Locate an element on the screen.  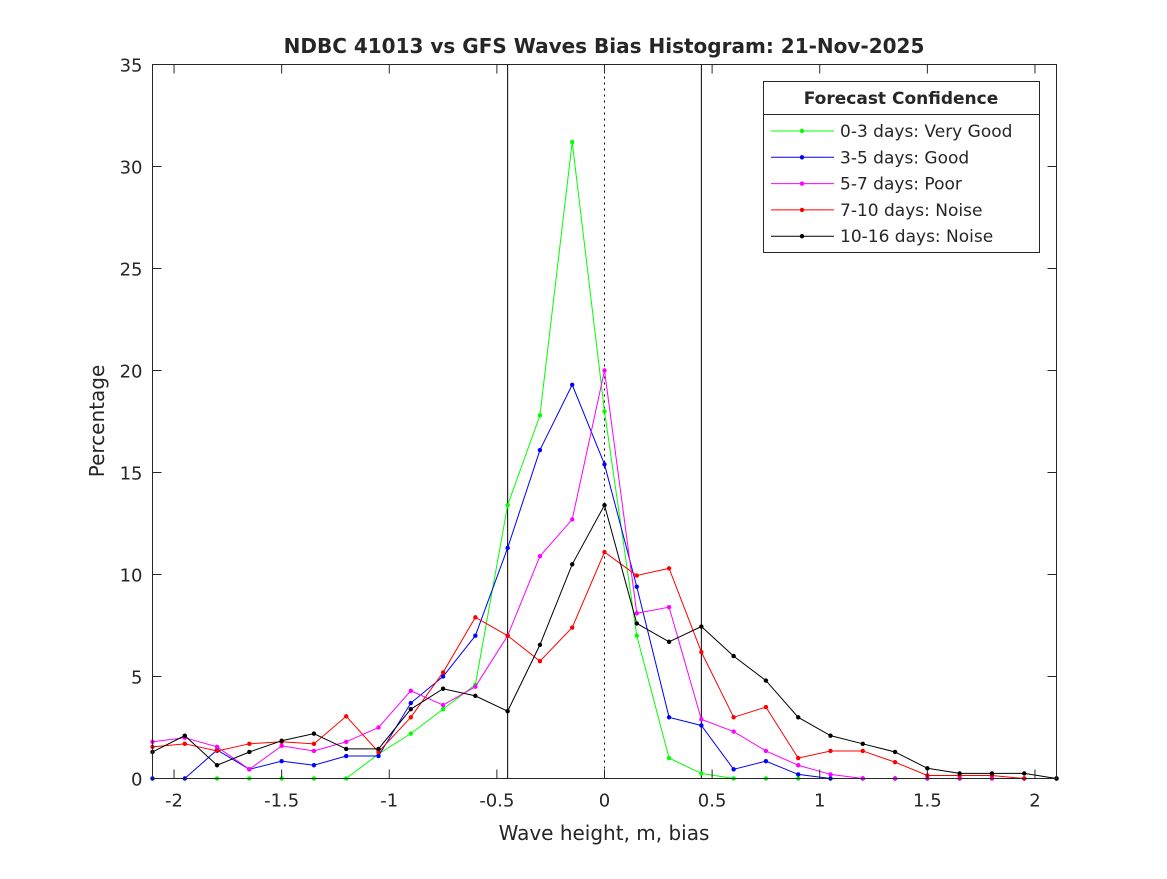
legend-item: 3-5 days: Good is located at coordinates (870, 158).